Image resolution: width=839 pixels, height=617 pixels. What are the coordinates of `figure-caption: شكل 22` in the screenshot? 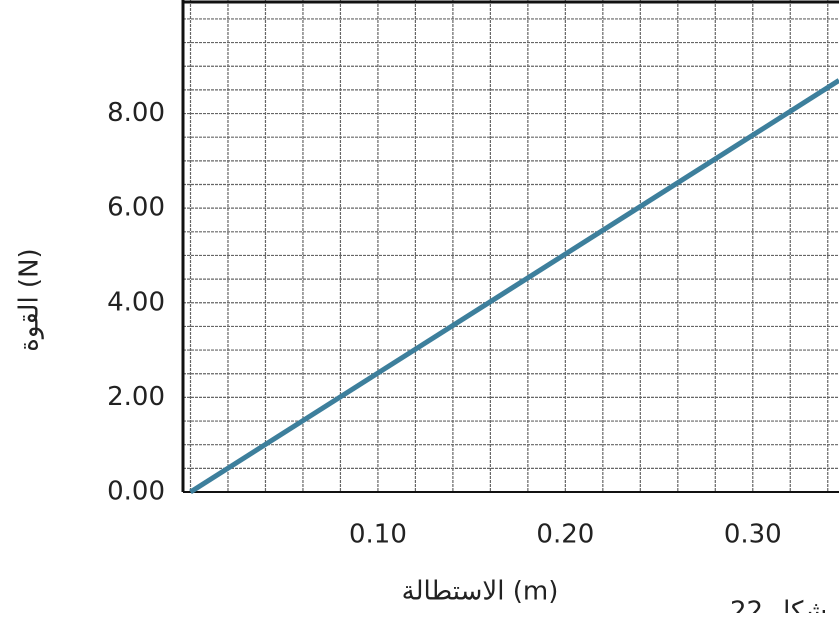 It's located at (778, 605).